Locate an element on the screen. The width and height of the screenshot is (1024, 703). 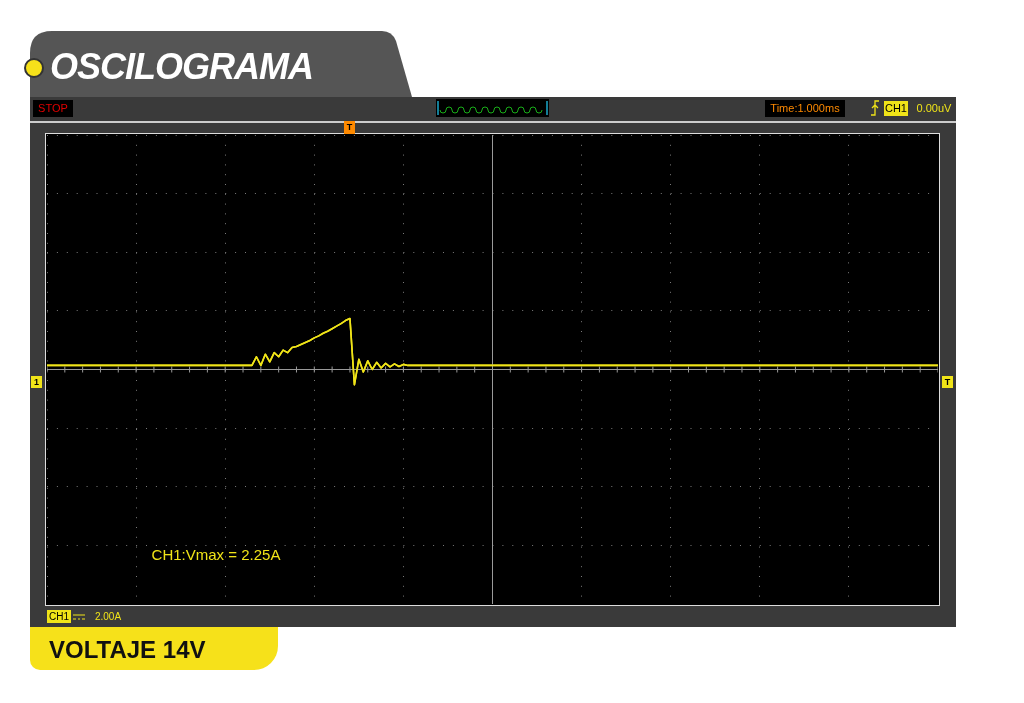
text: VOLTAJE 14V is located at coordinates (127, 650).